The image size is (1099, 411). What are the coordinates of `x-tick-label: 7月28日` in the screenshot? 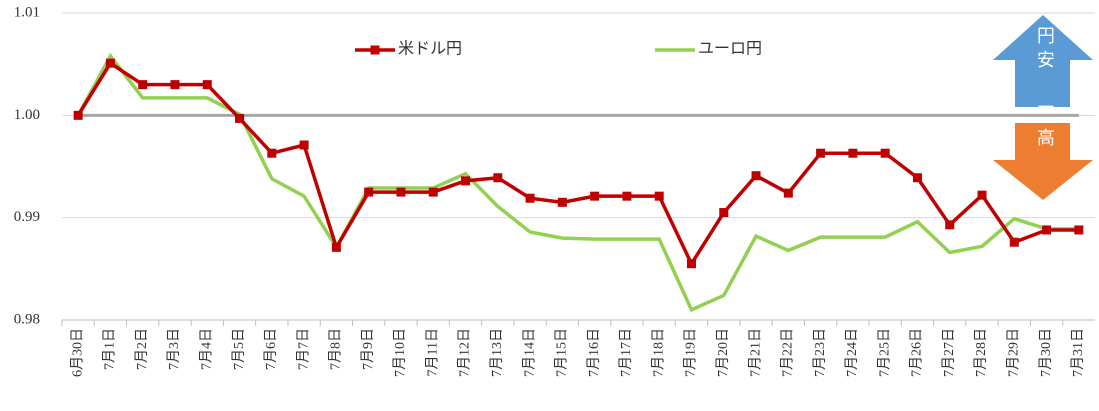 It's located at (981, 352).